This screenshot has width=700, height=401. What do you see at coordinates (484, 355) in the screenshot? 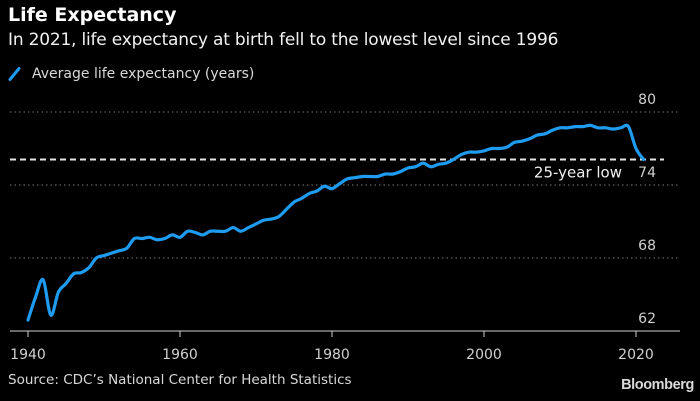
I see `x-tick-label-2000: 2000` at bounding box center [484, 355].